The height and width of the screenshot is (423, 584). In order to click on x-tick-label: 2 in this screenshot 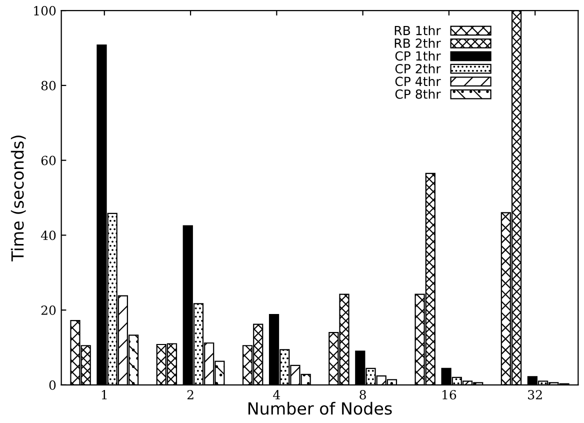, I will do `click(190, 395)`.